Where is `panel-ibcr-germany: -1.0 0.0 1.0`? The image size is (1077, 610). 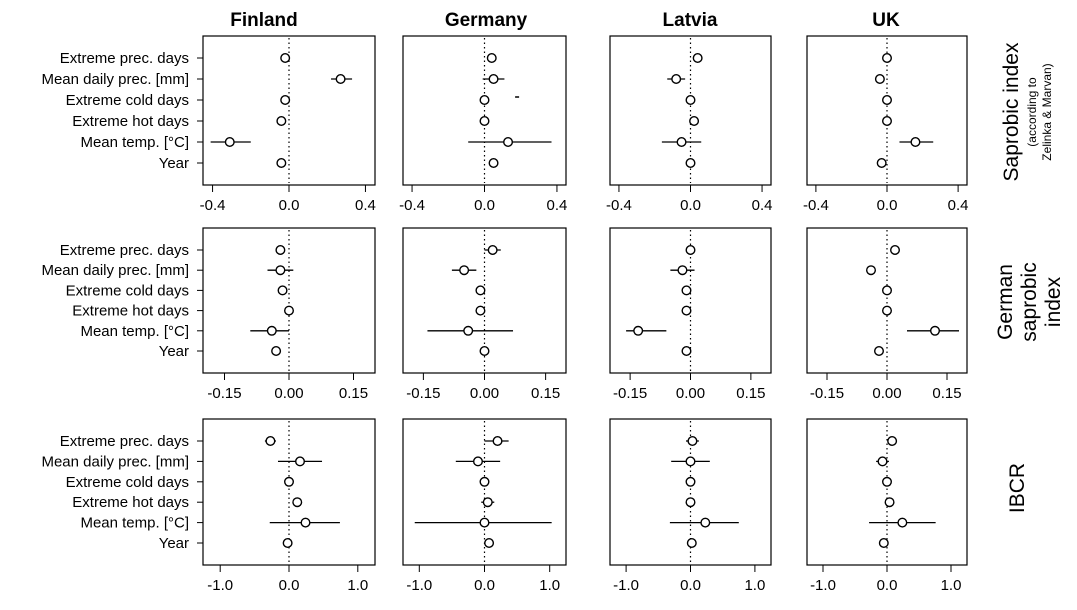
panel-ibcr-germany: -1.0 0.0 1.0 is located at coordinates (484, 506).